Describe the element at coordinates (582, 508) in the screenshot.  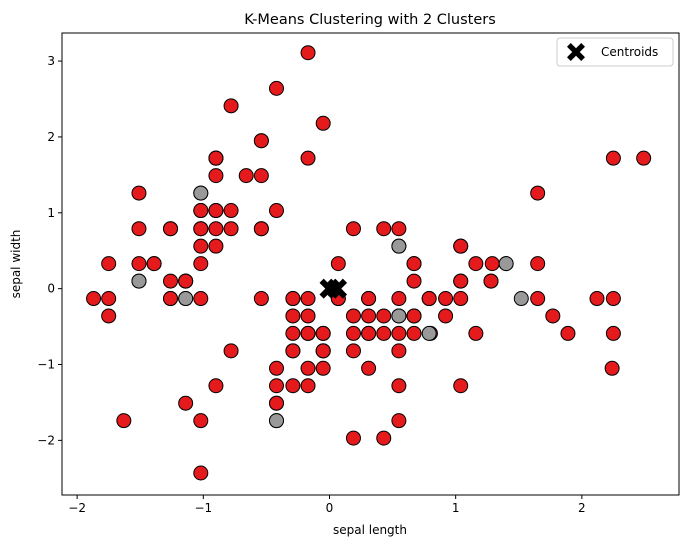
I see `x-tick-label: 2` at that location.